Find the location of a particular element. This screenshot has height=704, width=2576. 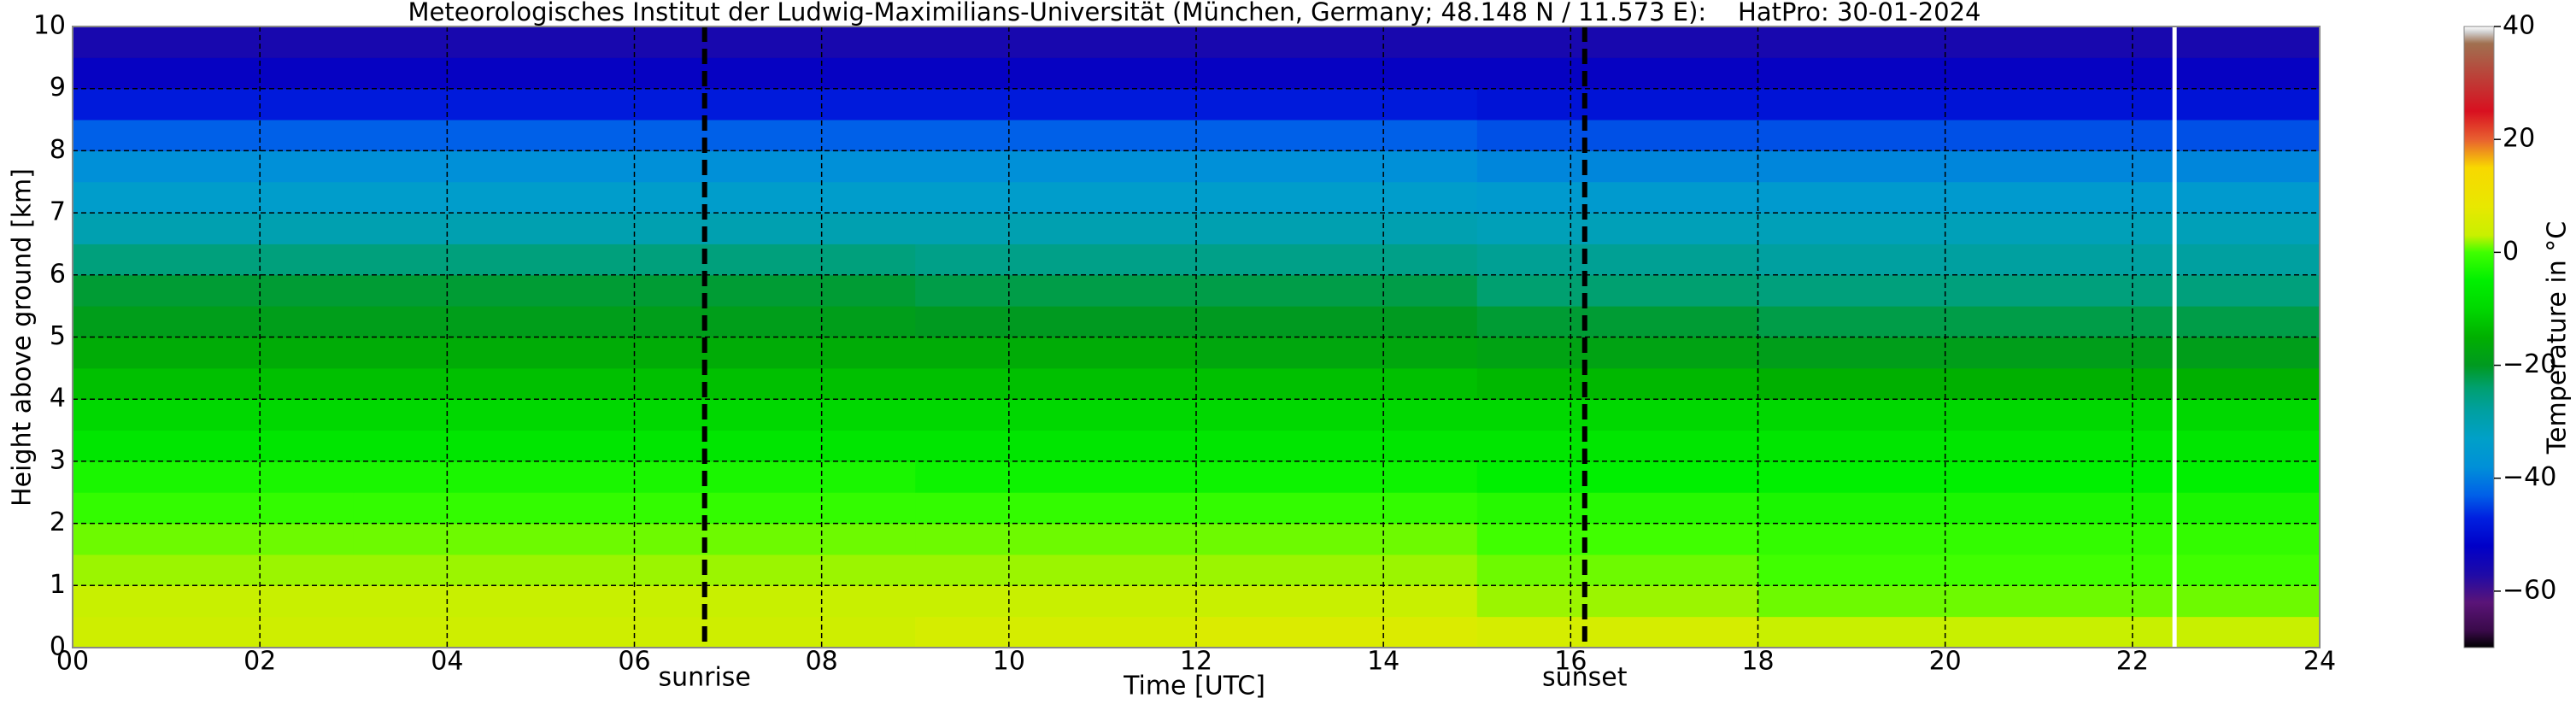

y-tick-label: 4 is located at coordinates (58, 399).